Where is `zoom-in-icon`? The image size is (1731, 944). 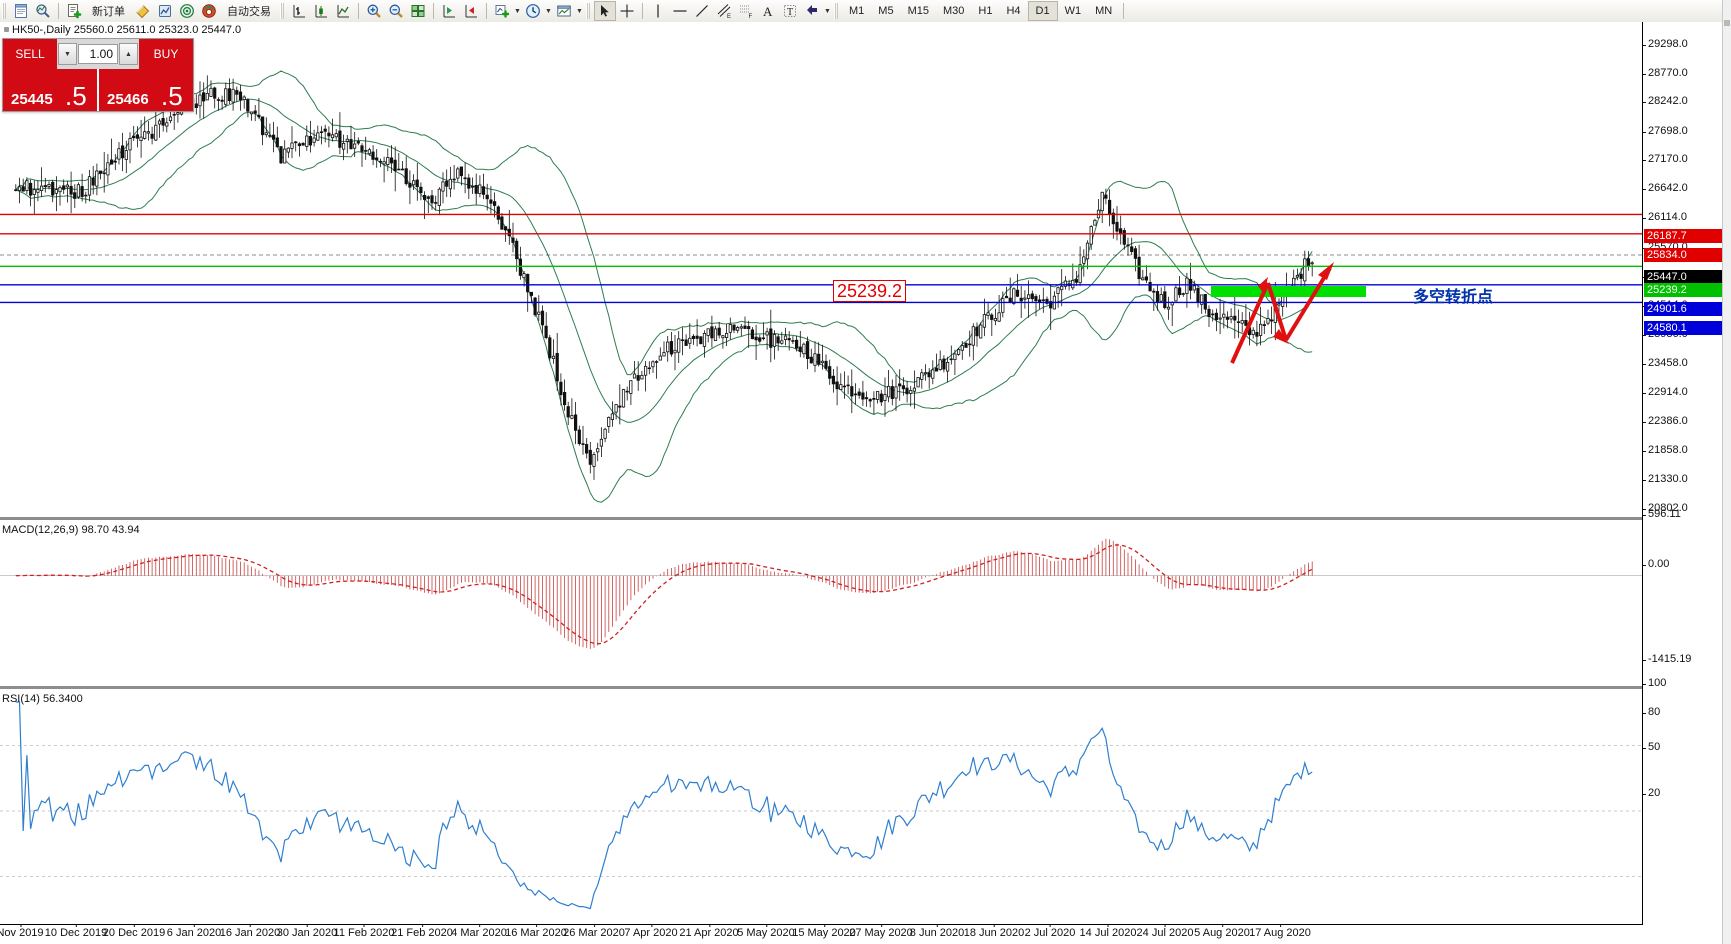 zoom-in-icon is located at coordinates (374, 11).